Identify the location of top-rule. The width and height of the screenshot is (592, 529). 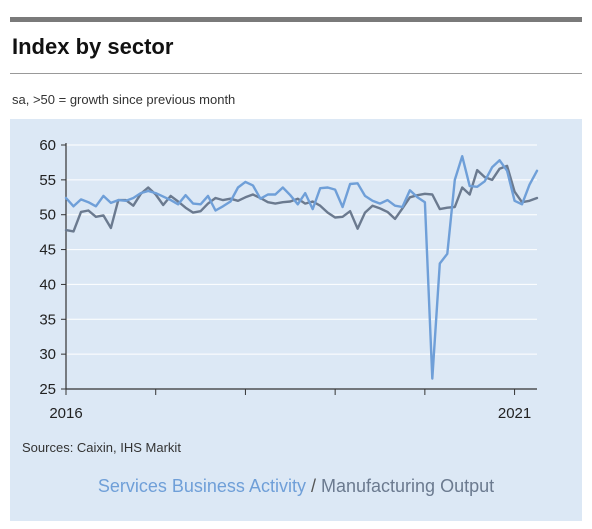
(296, 19).